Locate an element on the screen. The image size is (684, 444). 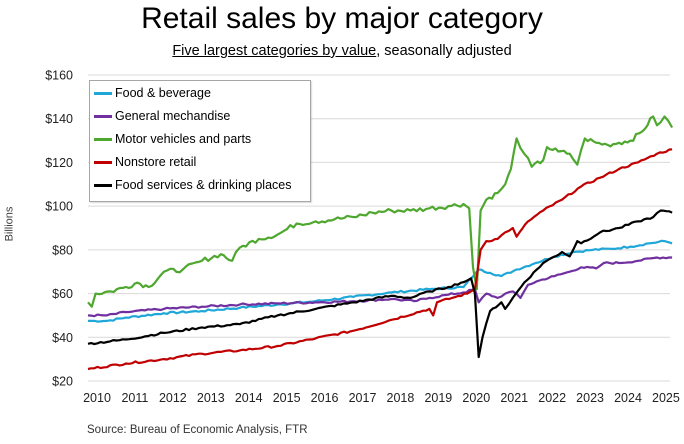
source-note: Source: Bureau of Economic Analysis, FTR is located at coordinates (197, 430).